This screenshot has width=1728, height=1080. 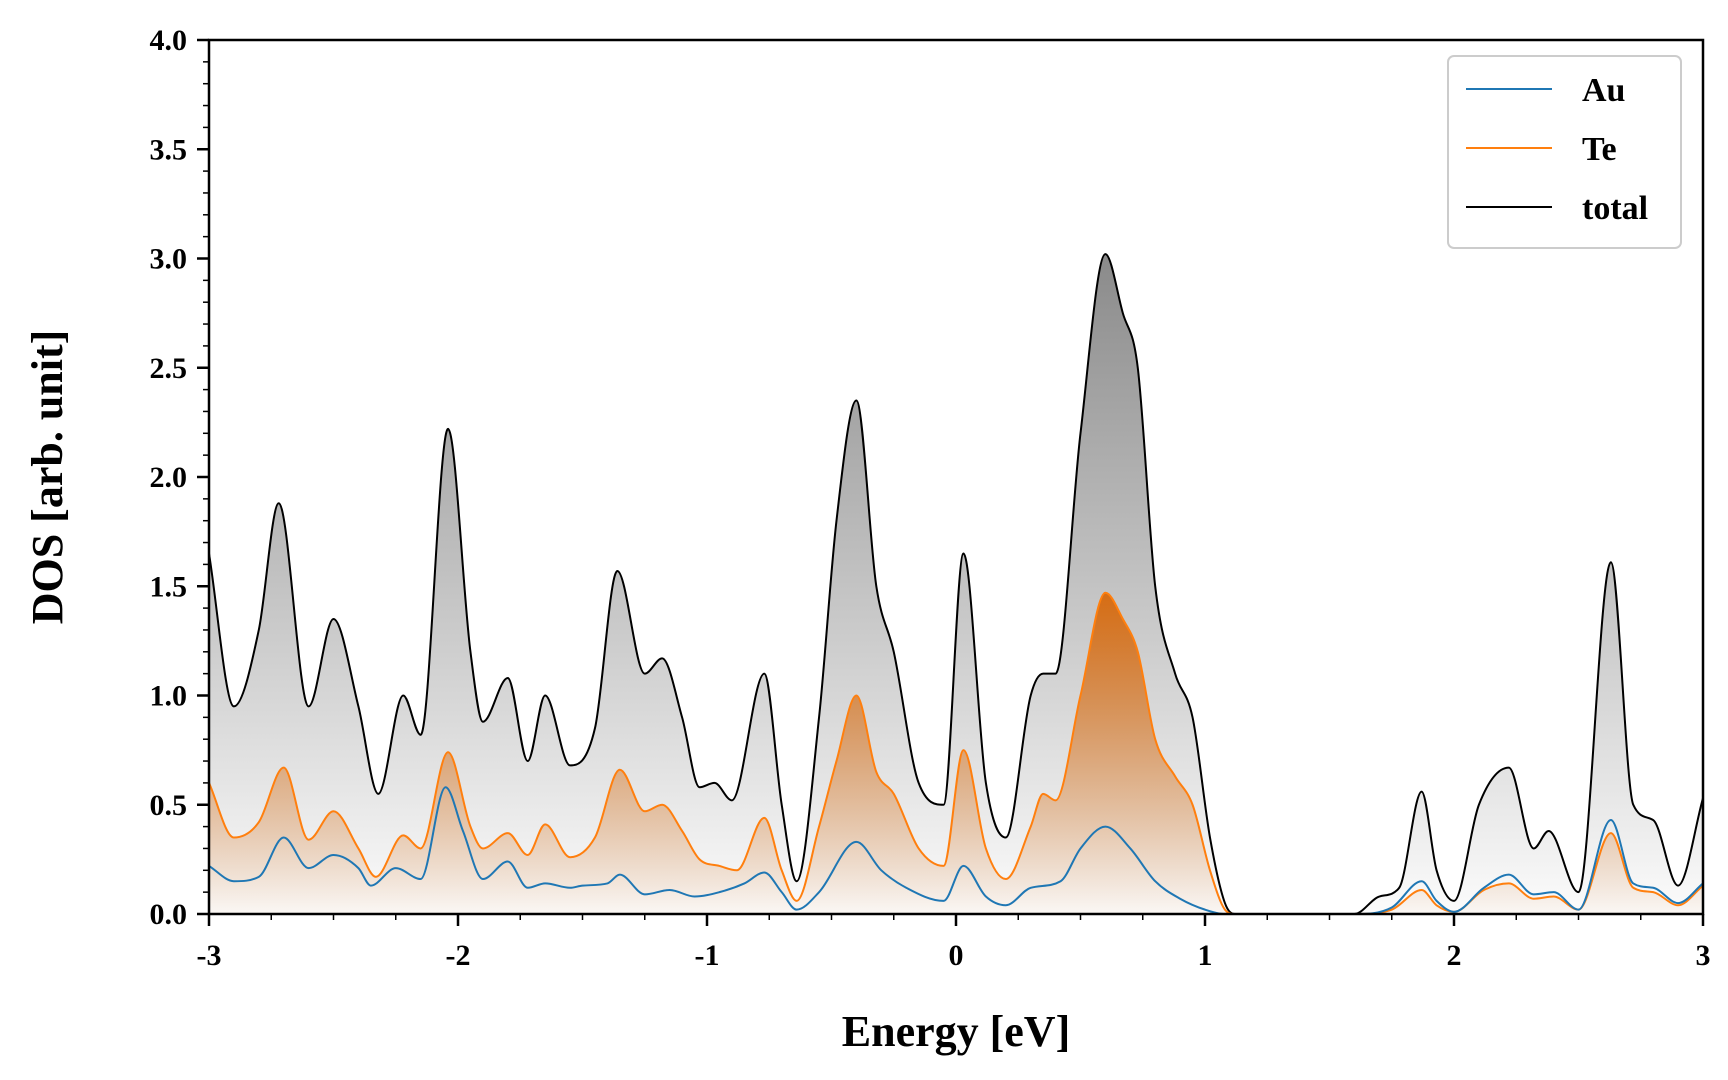 I want to click on y-tick-label: 0.5, so click(x=169, y=805).